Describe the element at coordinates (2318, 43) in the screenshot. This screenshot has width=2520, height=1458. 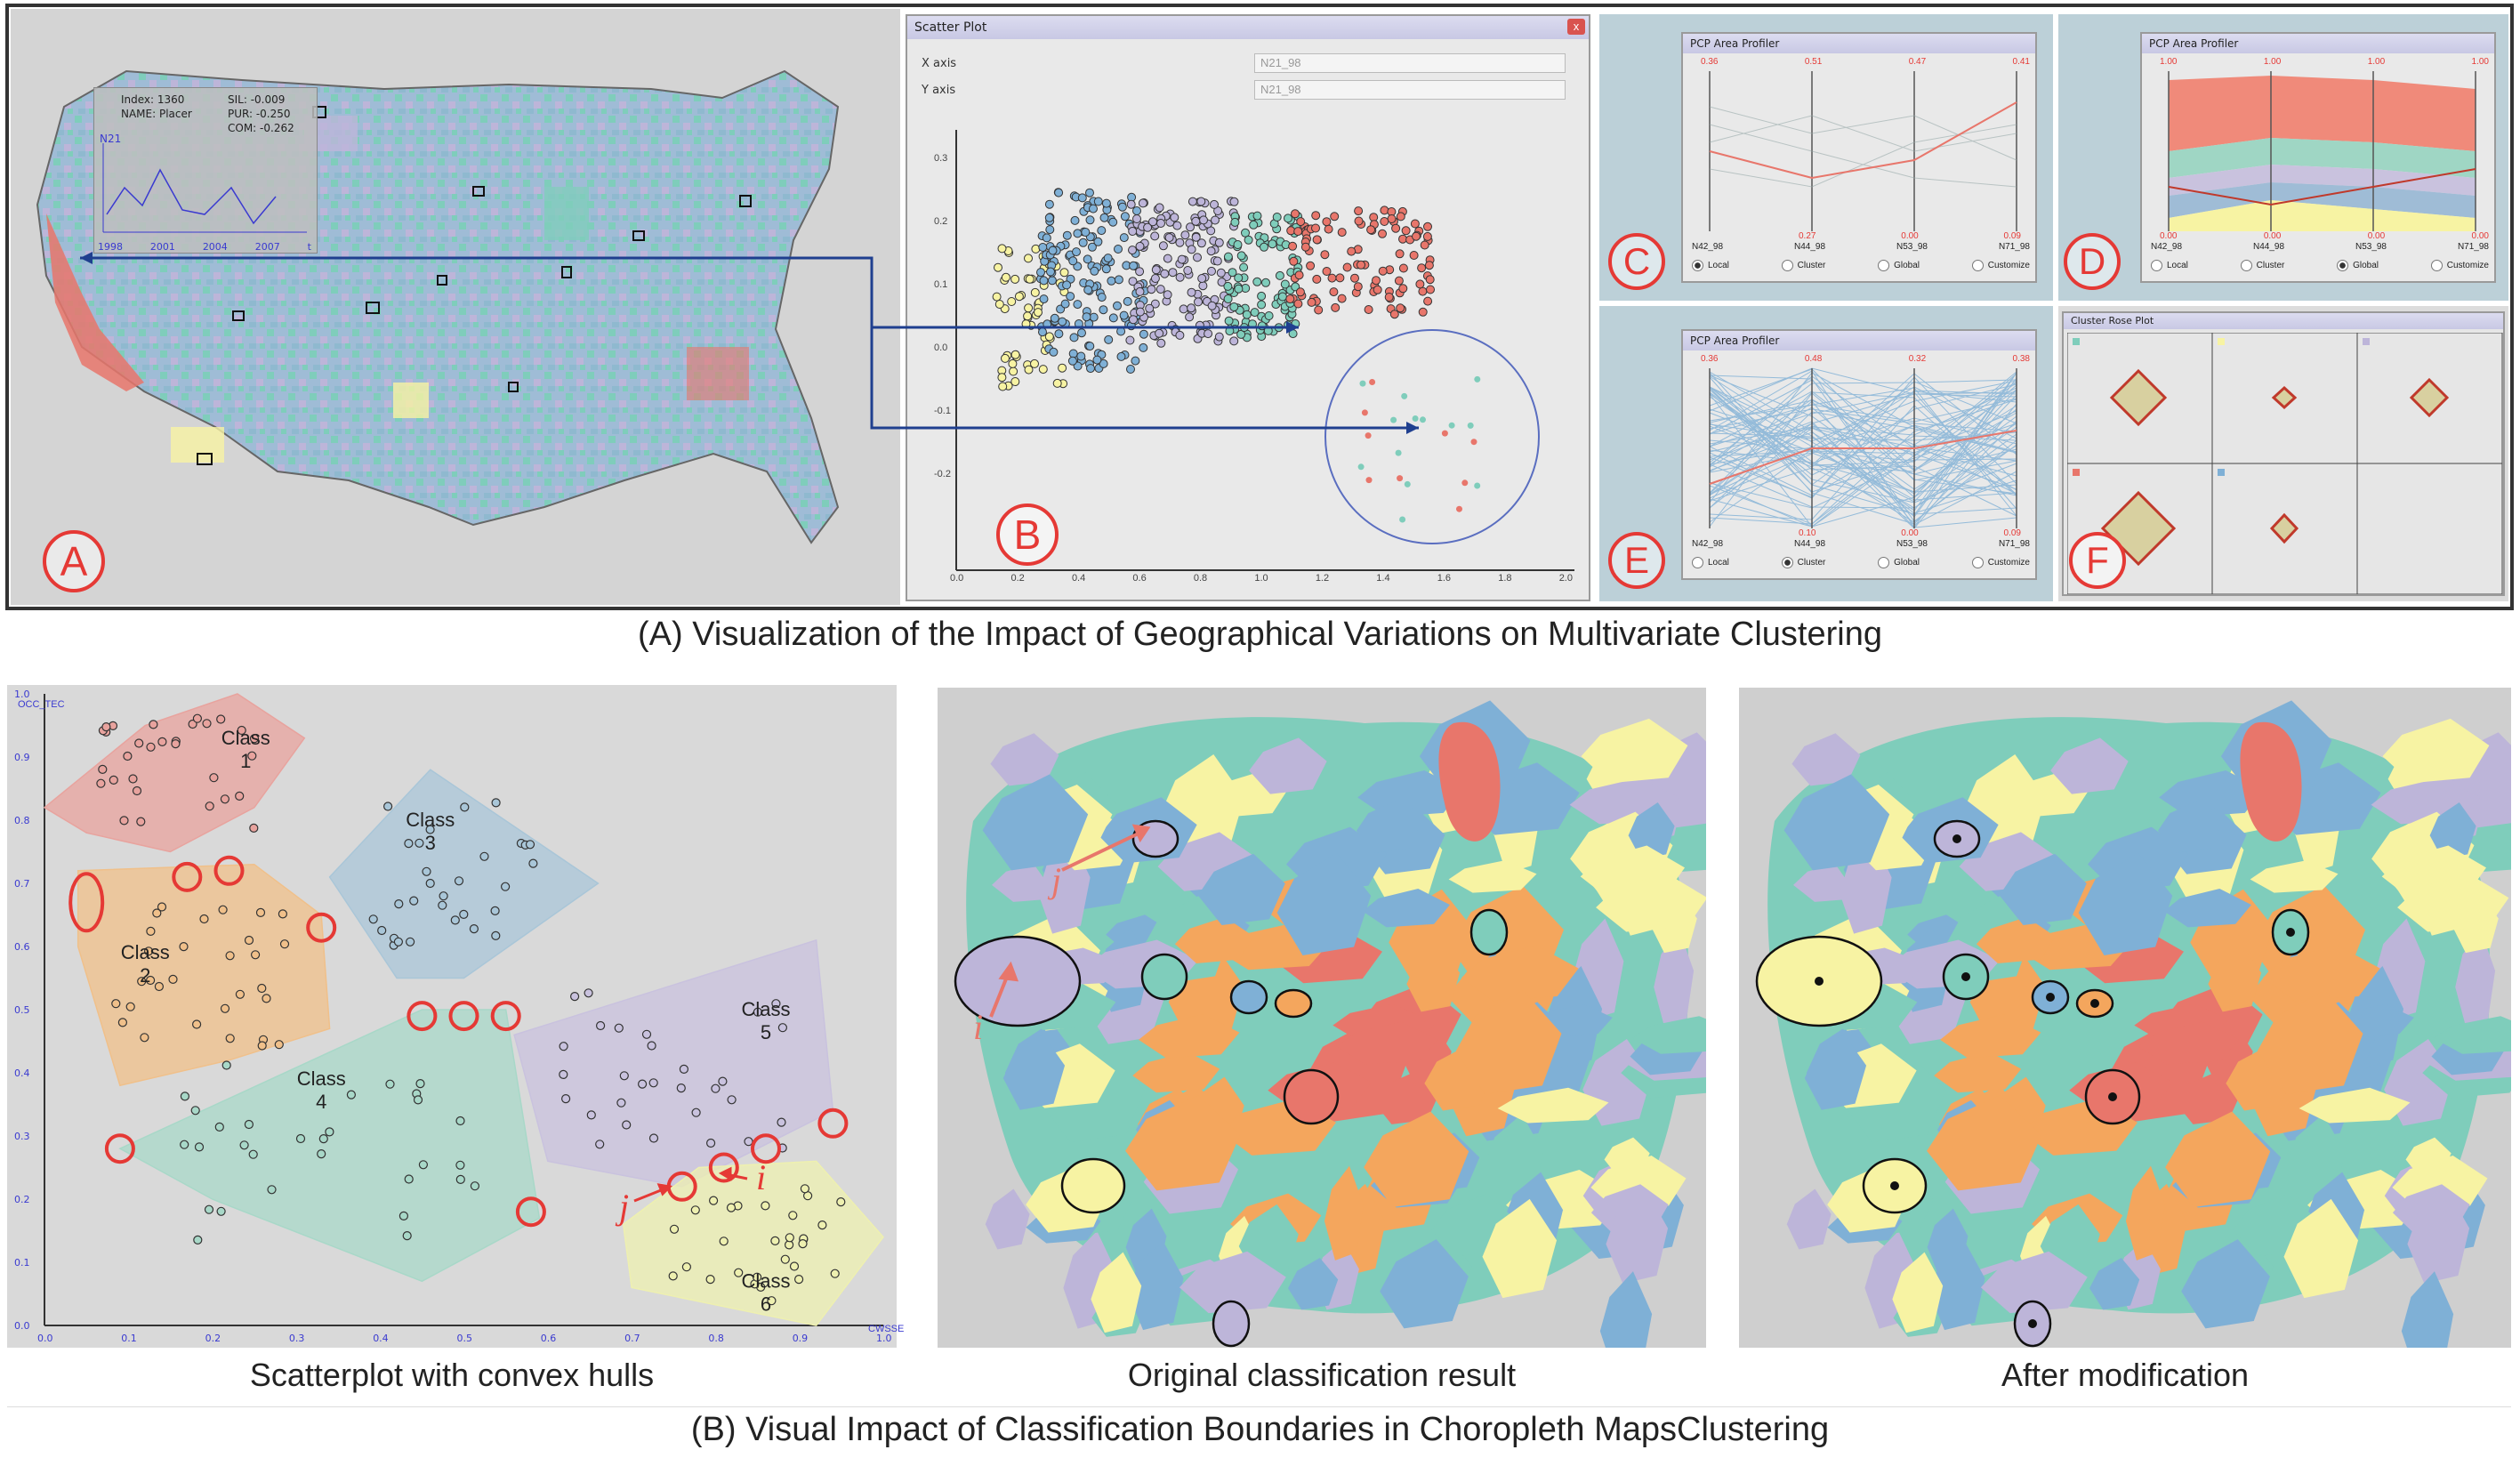
I see `pcp-d-titlebar: PCP Area Profiler` at that location.